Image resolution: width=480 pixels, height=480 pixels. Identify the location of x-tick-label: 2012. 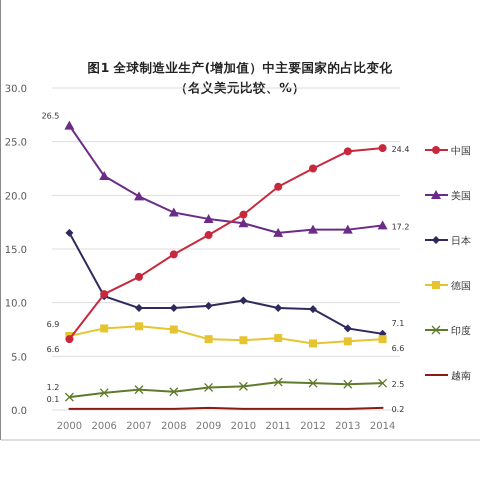
(313, 426).